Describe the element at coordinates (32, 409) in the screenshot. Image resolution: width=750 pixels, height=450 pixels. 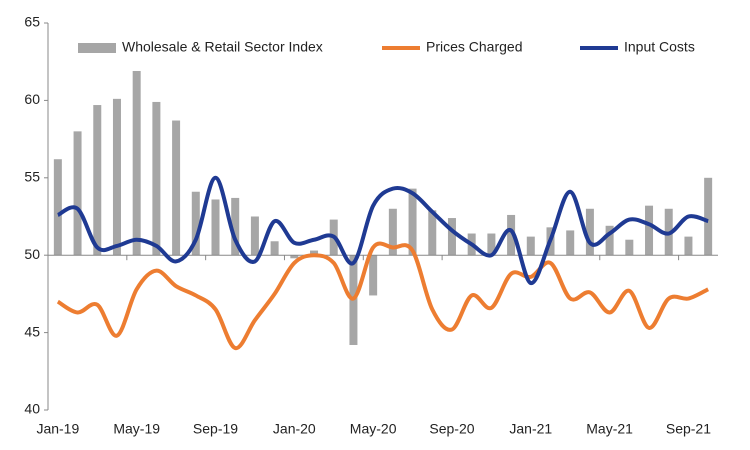
I see `y-tick-label: 40` at that location.